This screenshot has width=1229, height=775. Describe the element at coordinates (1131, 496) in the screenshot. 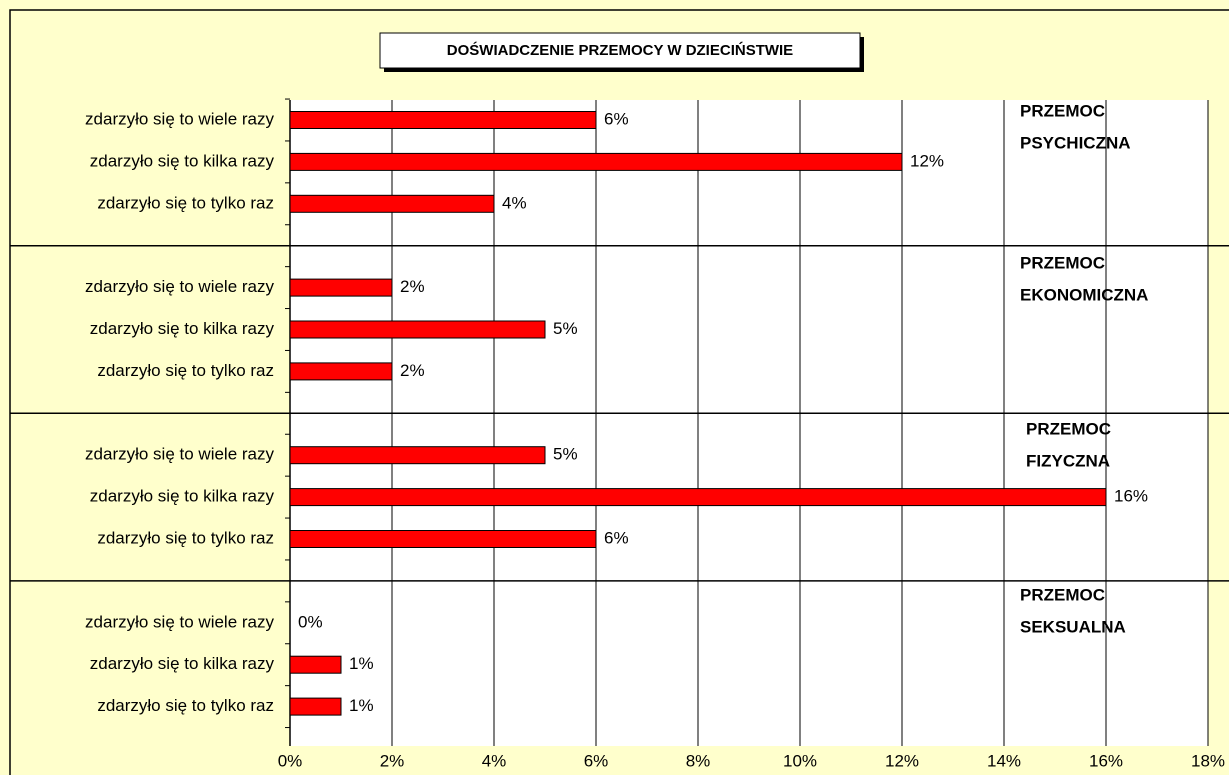

I see `value-label: 16%` at that location.